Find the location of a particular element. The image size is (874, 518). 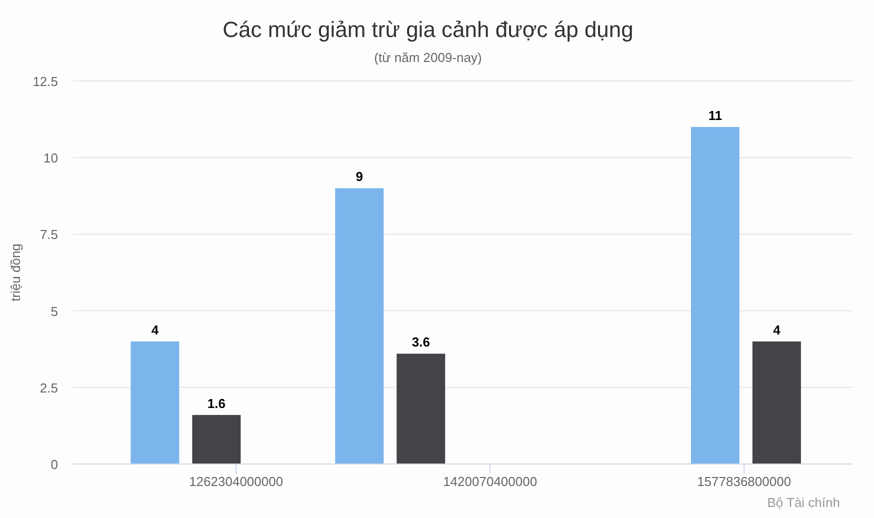

data-label: 11 is located at coordinates (715, 115).